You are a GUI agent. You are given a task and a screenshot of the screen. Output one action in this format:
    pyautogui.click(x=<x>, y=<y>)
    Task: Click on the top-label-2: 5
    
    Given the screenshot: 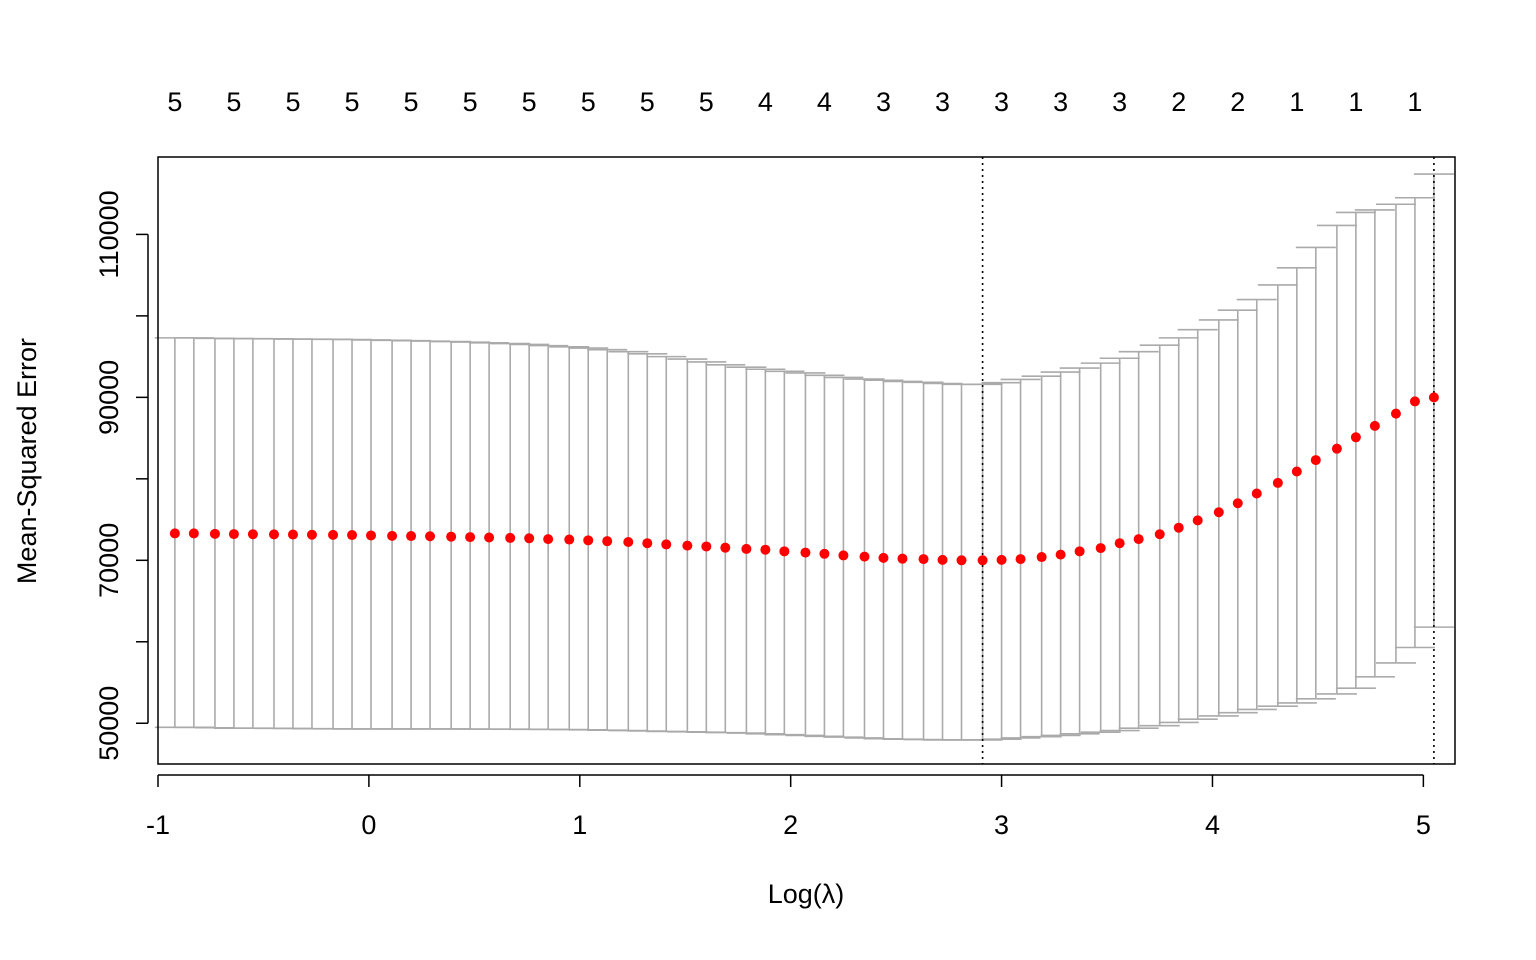 What is the action you would take?
    pyautogui.click(x=292, y=102)
    